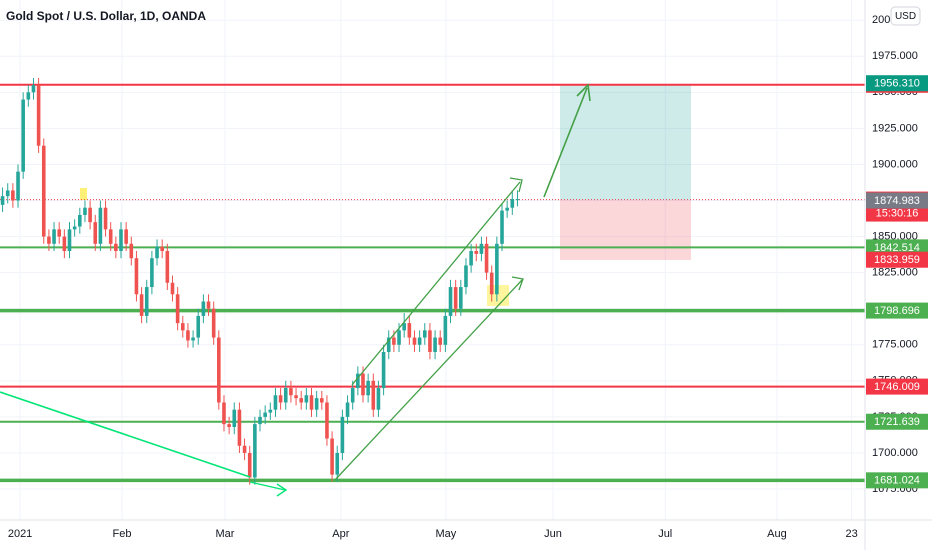 Image resolution: width=932 pixels, height=550 pixels. I want to click on x-tick-label: Jul, so click(665, 534).